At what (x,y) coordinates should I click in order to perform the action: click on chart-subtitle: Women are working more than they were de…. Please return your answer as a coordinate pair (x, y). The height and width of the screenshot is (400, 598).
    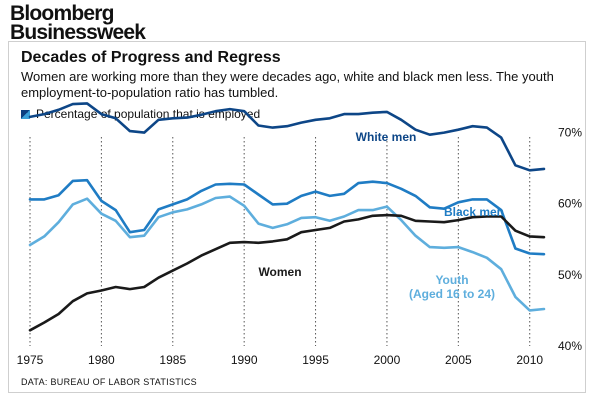
    Looking at the image, I should click on (287, 84).